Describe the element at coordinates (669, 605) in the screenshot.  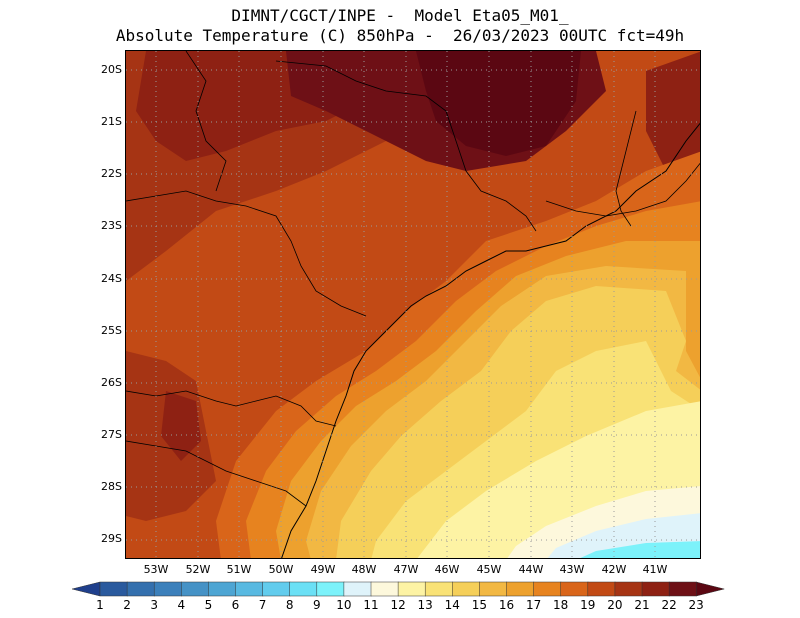
I see `color-bar-label: 22` at that location.